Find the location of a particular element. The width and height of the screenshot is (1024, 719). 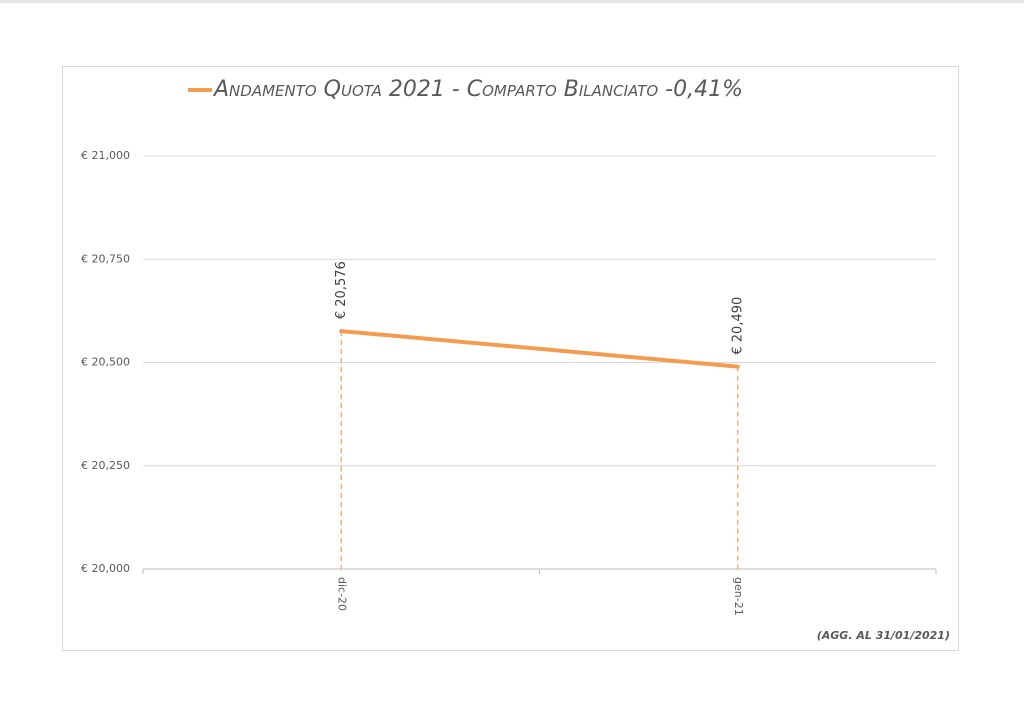

y-tick-label: € 20,750 is located at coordinates (105, 258).